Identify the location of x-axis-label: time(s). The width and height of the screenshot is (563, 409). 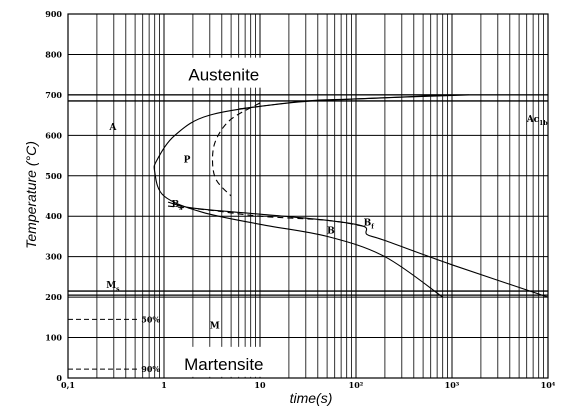
(311, 398).